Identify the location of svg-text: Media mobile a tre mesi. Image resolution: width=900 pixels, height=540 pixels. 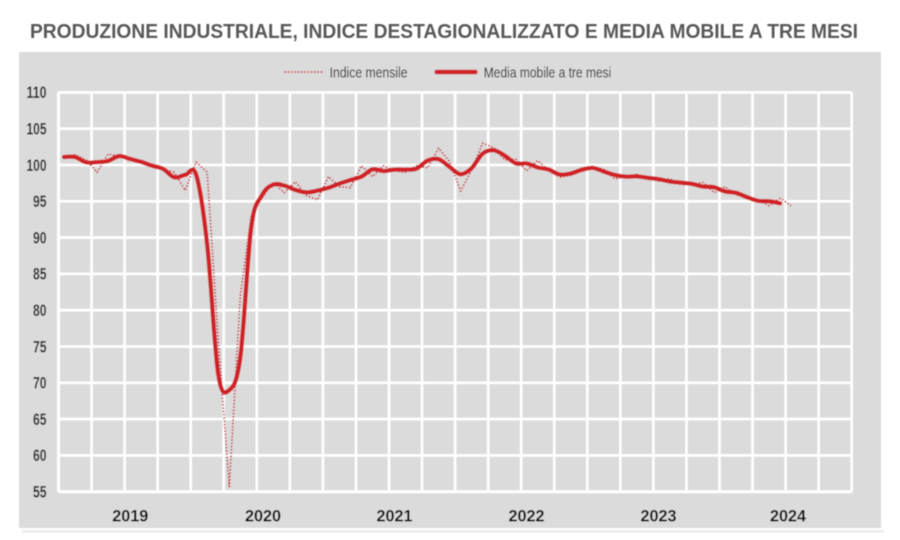
(548, 73).